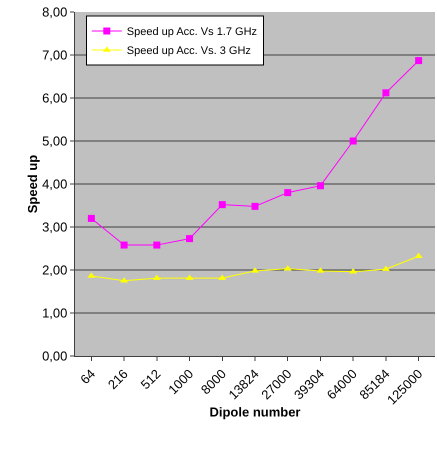 This screenshot has height=451, width=437. Describe the element at coordinates (55, 55) in the screenshot. I see `y-tick-label: 7,00` at that location.